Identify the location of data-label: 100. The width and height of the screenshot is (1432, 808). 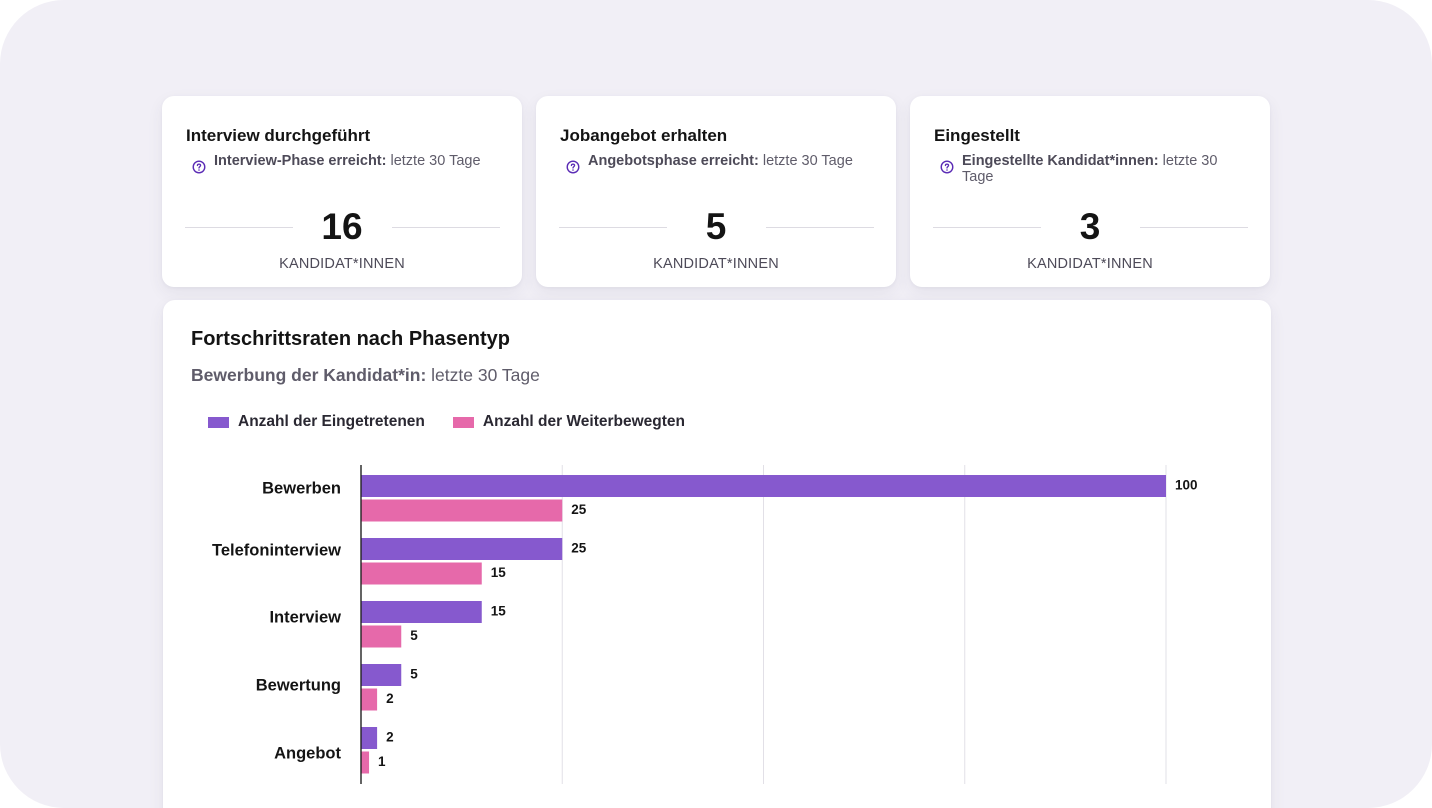
(1186, 485).